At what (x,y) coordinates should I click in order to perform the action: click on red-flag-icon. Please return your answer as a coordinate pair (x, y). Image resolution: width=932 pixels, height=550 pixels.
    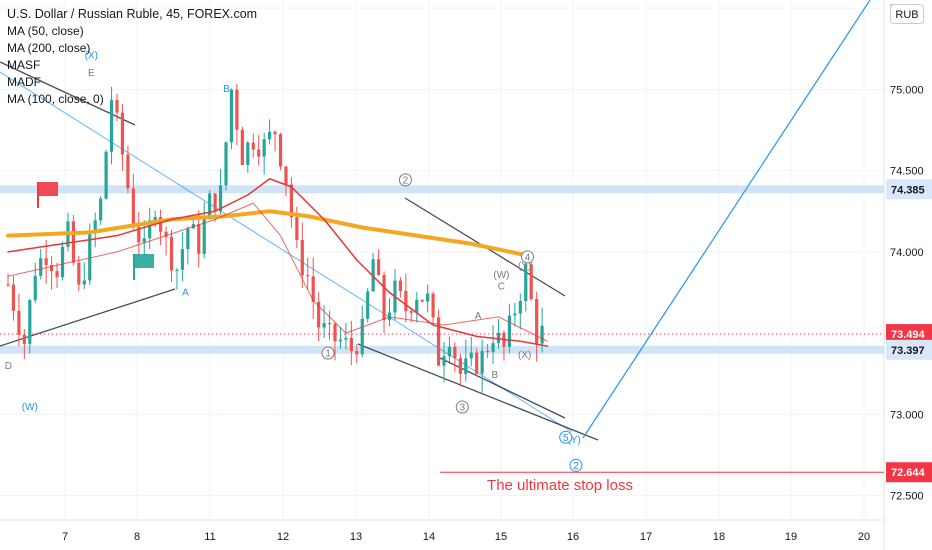
    Looking at the image, I should click on (48, 189).